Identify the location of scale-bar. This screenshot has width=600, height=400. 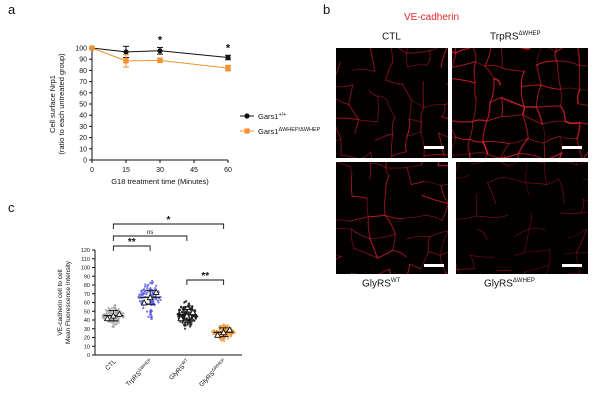
(434, 265).